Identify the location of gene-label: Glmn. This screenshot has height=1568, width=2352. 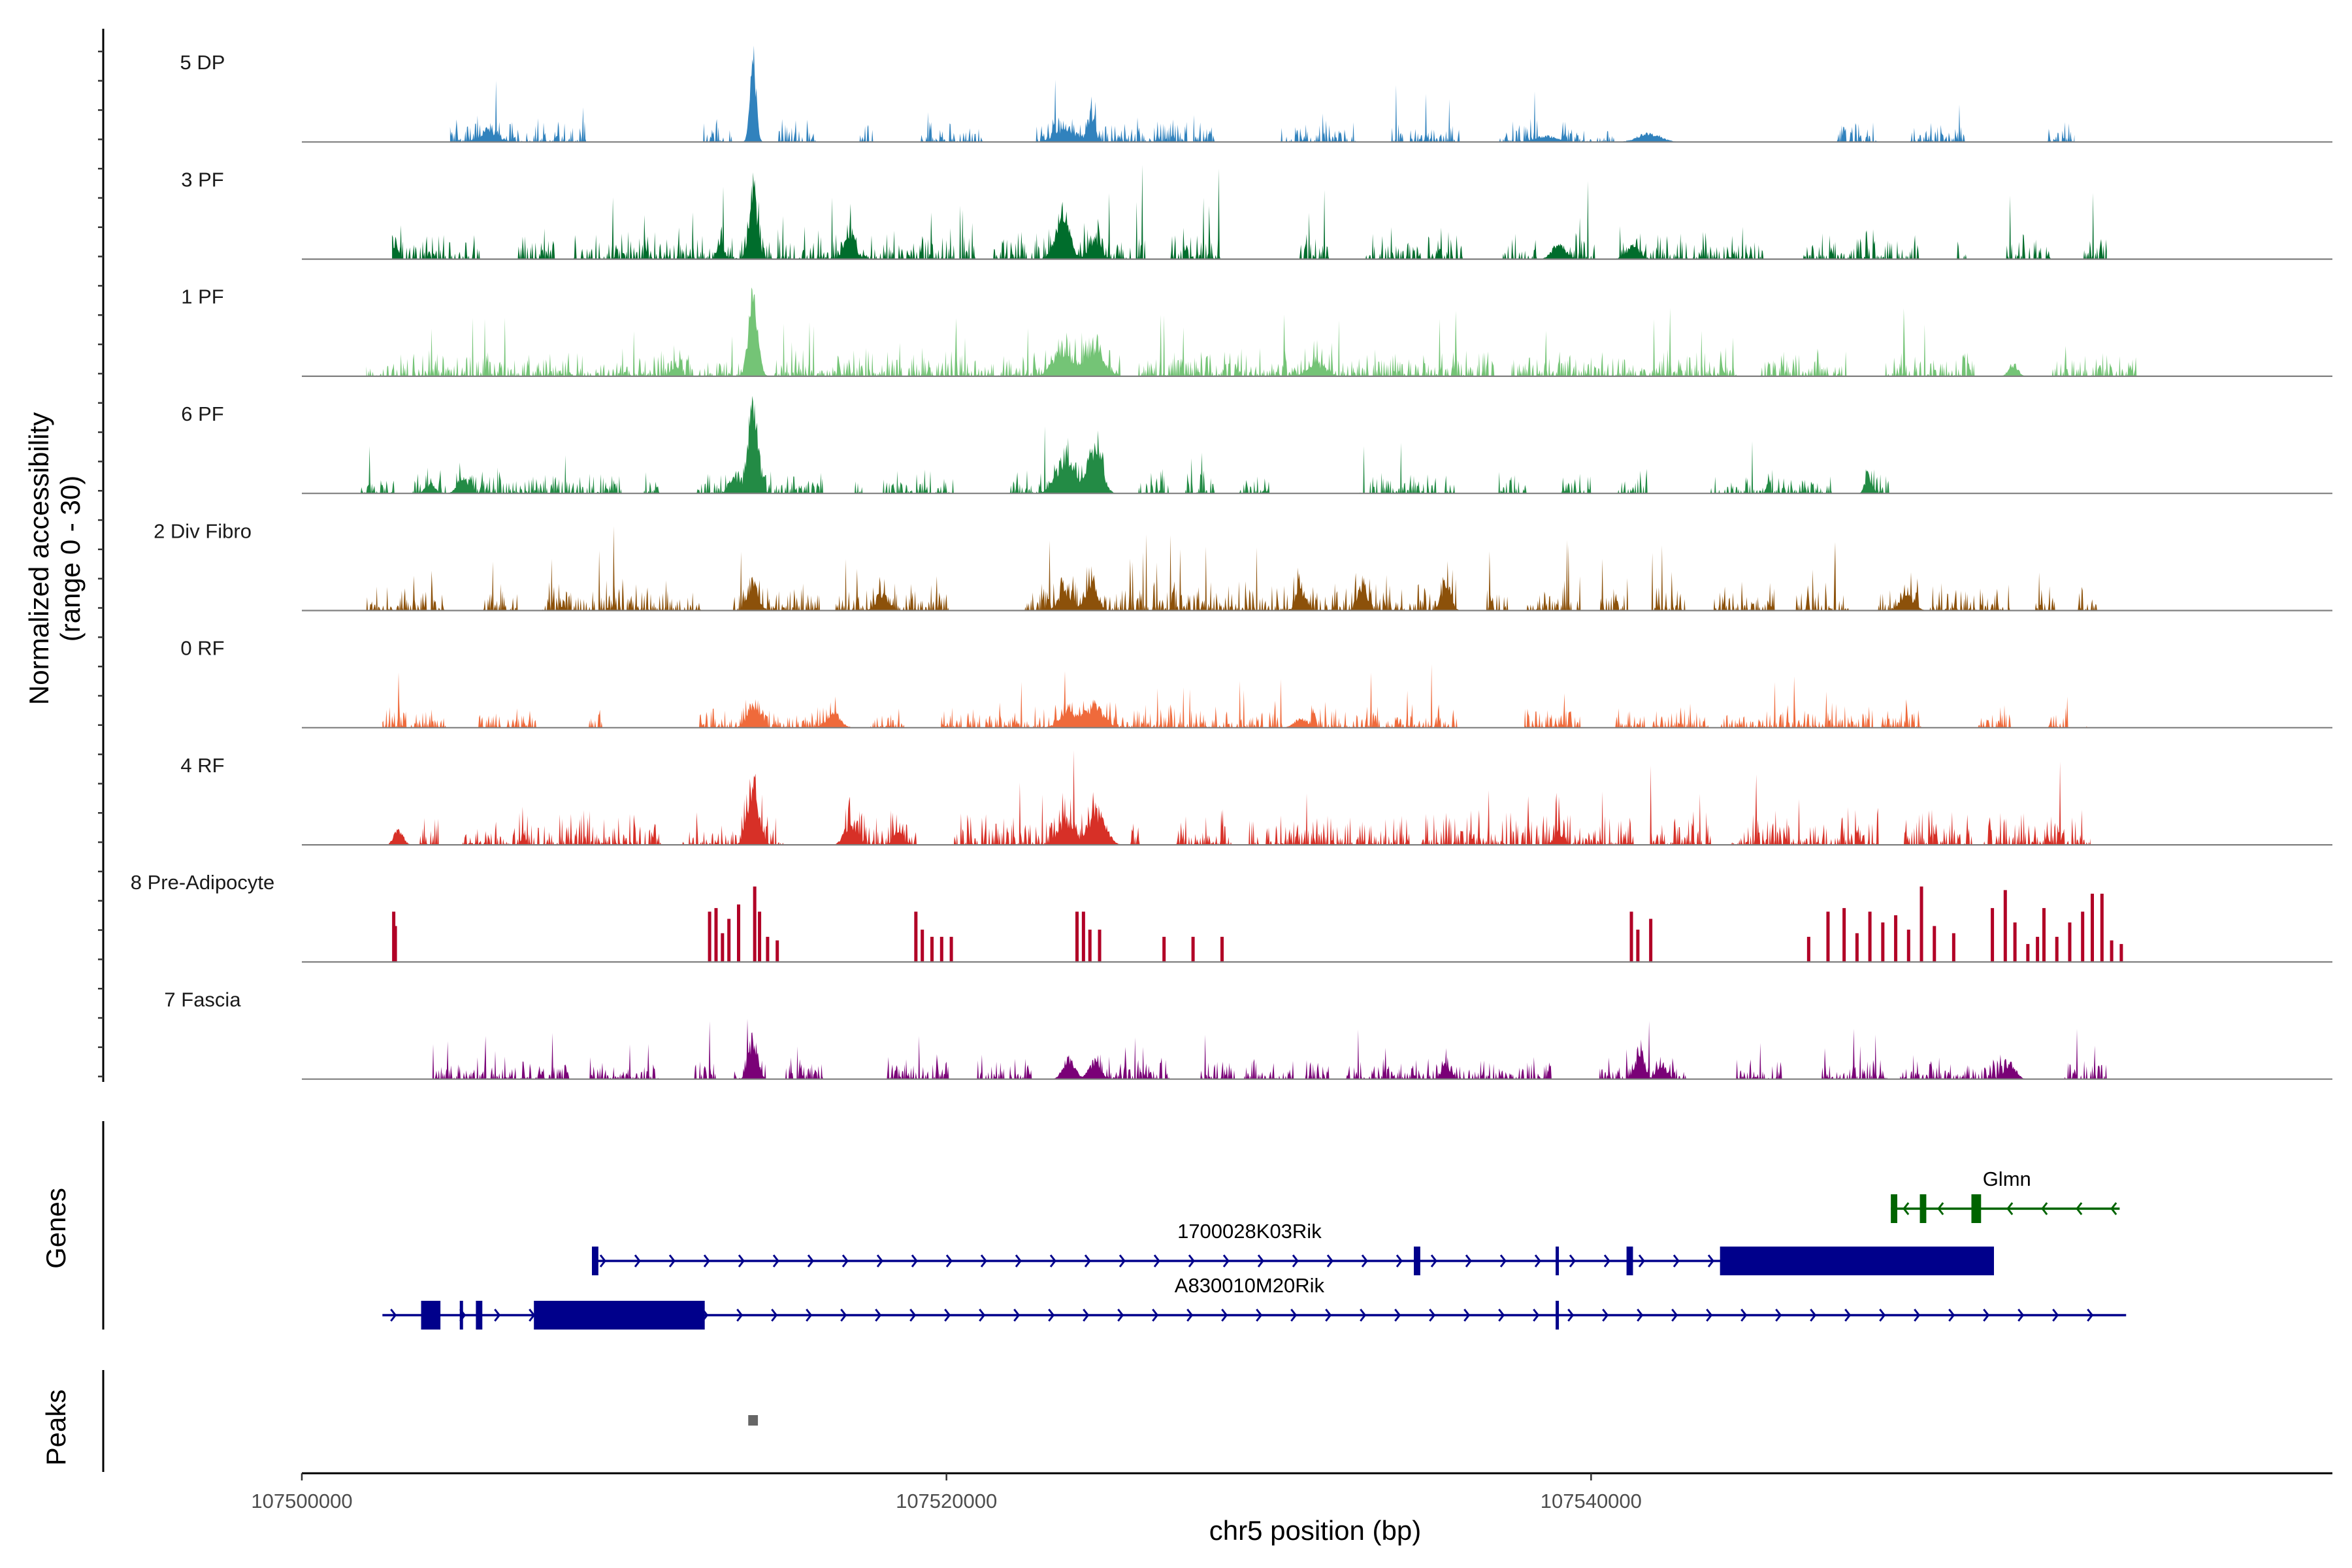
(2007, 1179).